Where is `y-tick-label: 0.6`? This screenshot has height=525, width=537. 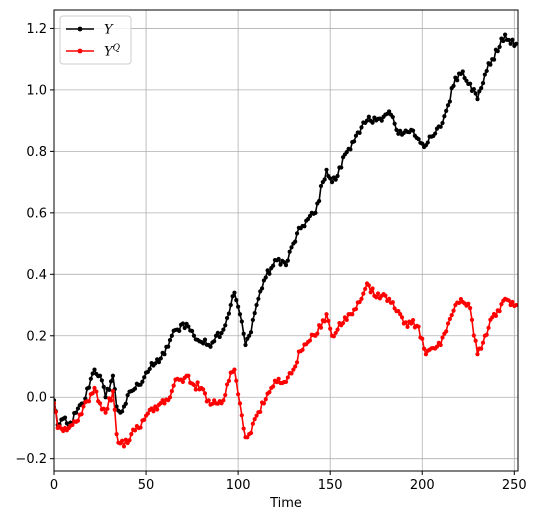 y-tick-label: 0.6 is located at coordinates (36, 213).